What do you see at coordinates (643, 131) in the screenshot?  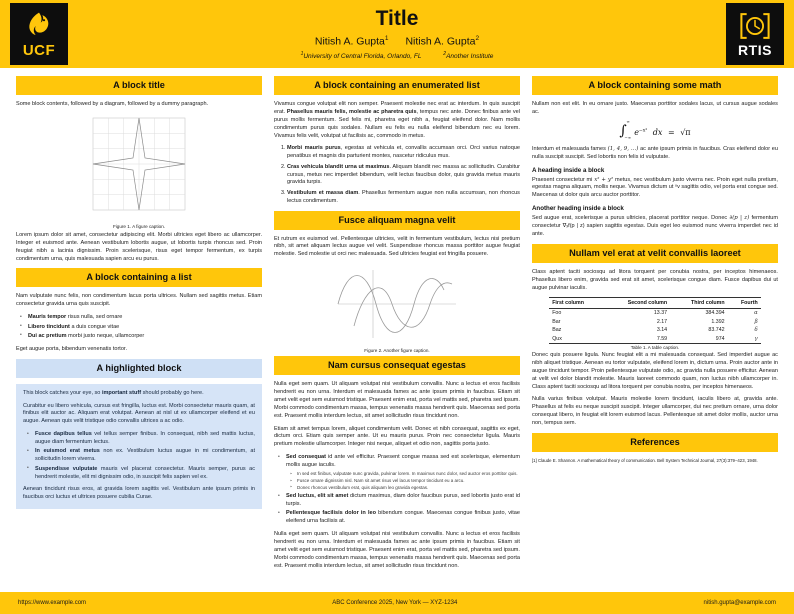 I see `exponent: −x²` at bounding box center [643, 131].